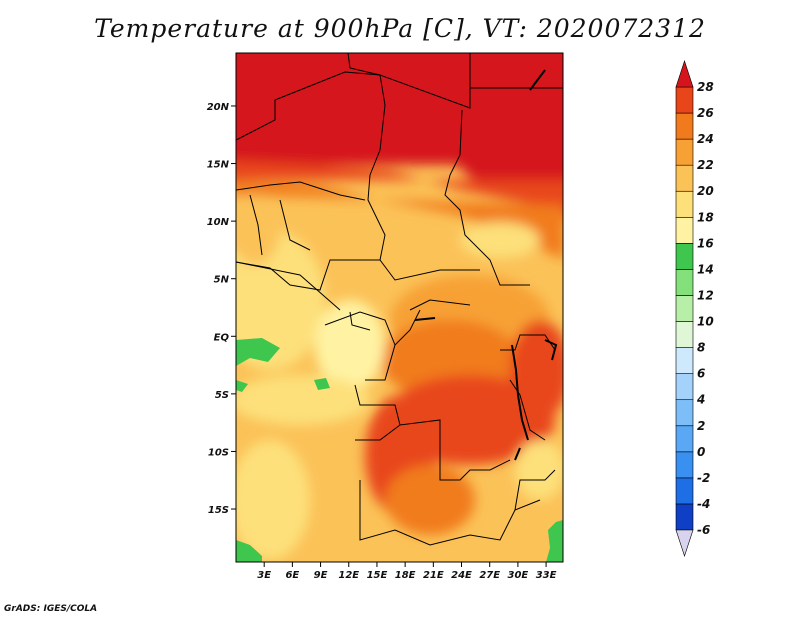  I want to click on colorbar-label: 20, so click(705, 191).